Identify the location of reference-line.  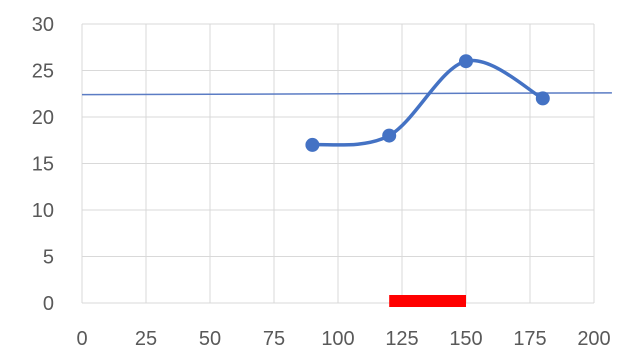
(346, 94).